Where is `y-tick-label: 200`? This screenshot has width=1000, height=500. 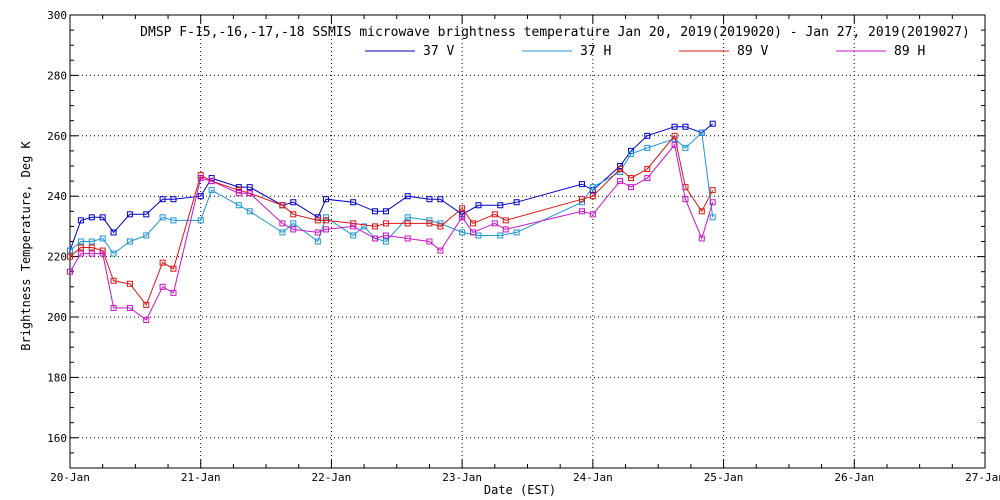
y-tick-label: 200 is located at coordinates (57, 317).